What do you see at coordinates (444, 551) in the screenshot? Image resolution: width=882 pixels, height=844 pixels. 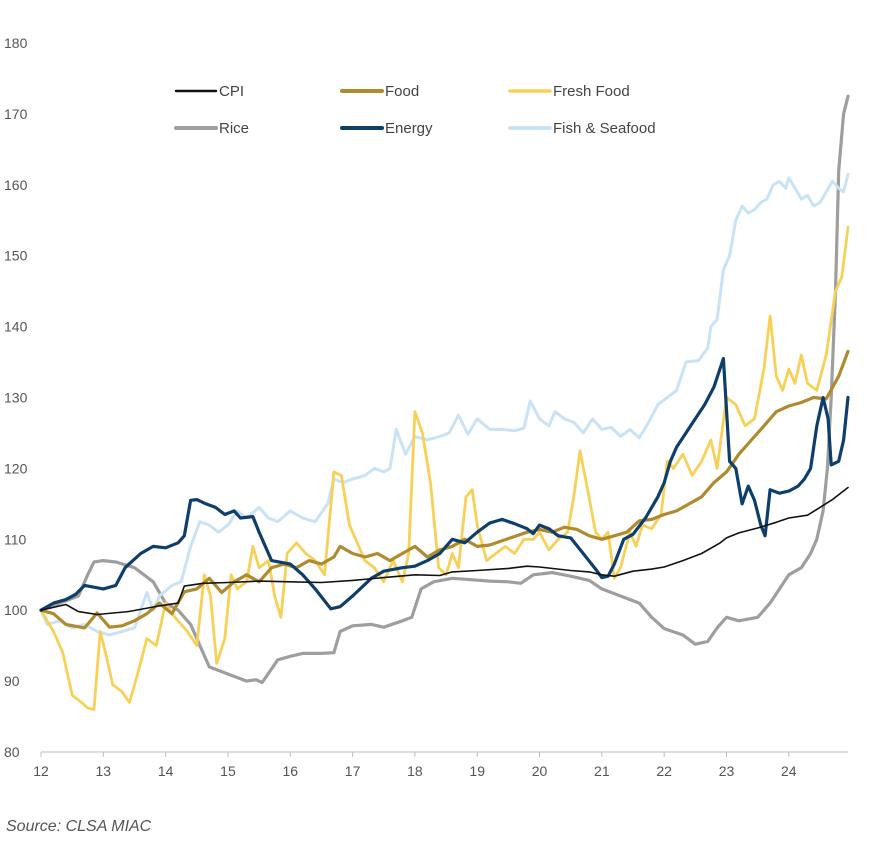 I see `series-line-cpi` at bounding box center [444, 551].